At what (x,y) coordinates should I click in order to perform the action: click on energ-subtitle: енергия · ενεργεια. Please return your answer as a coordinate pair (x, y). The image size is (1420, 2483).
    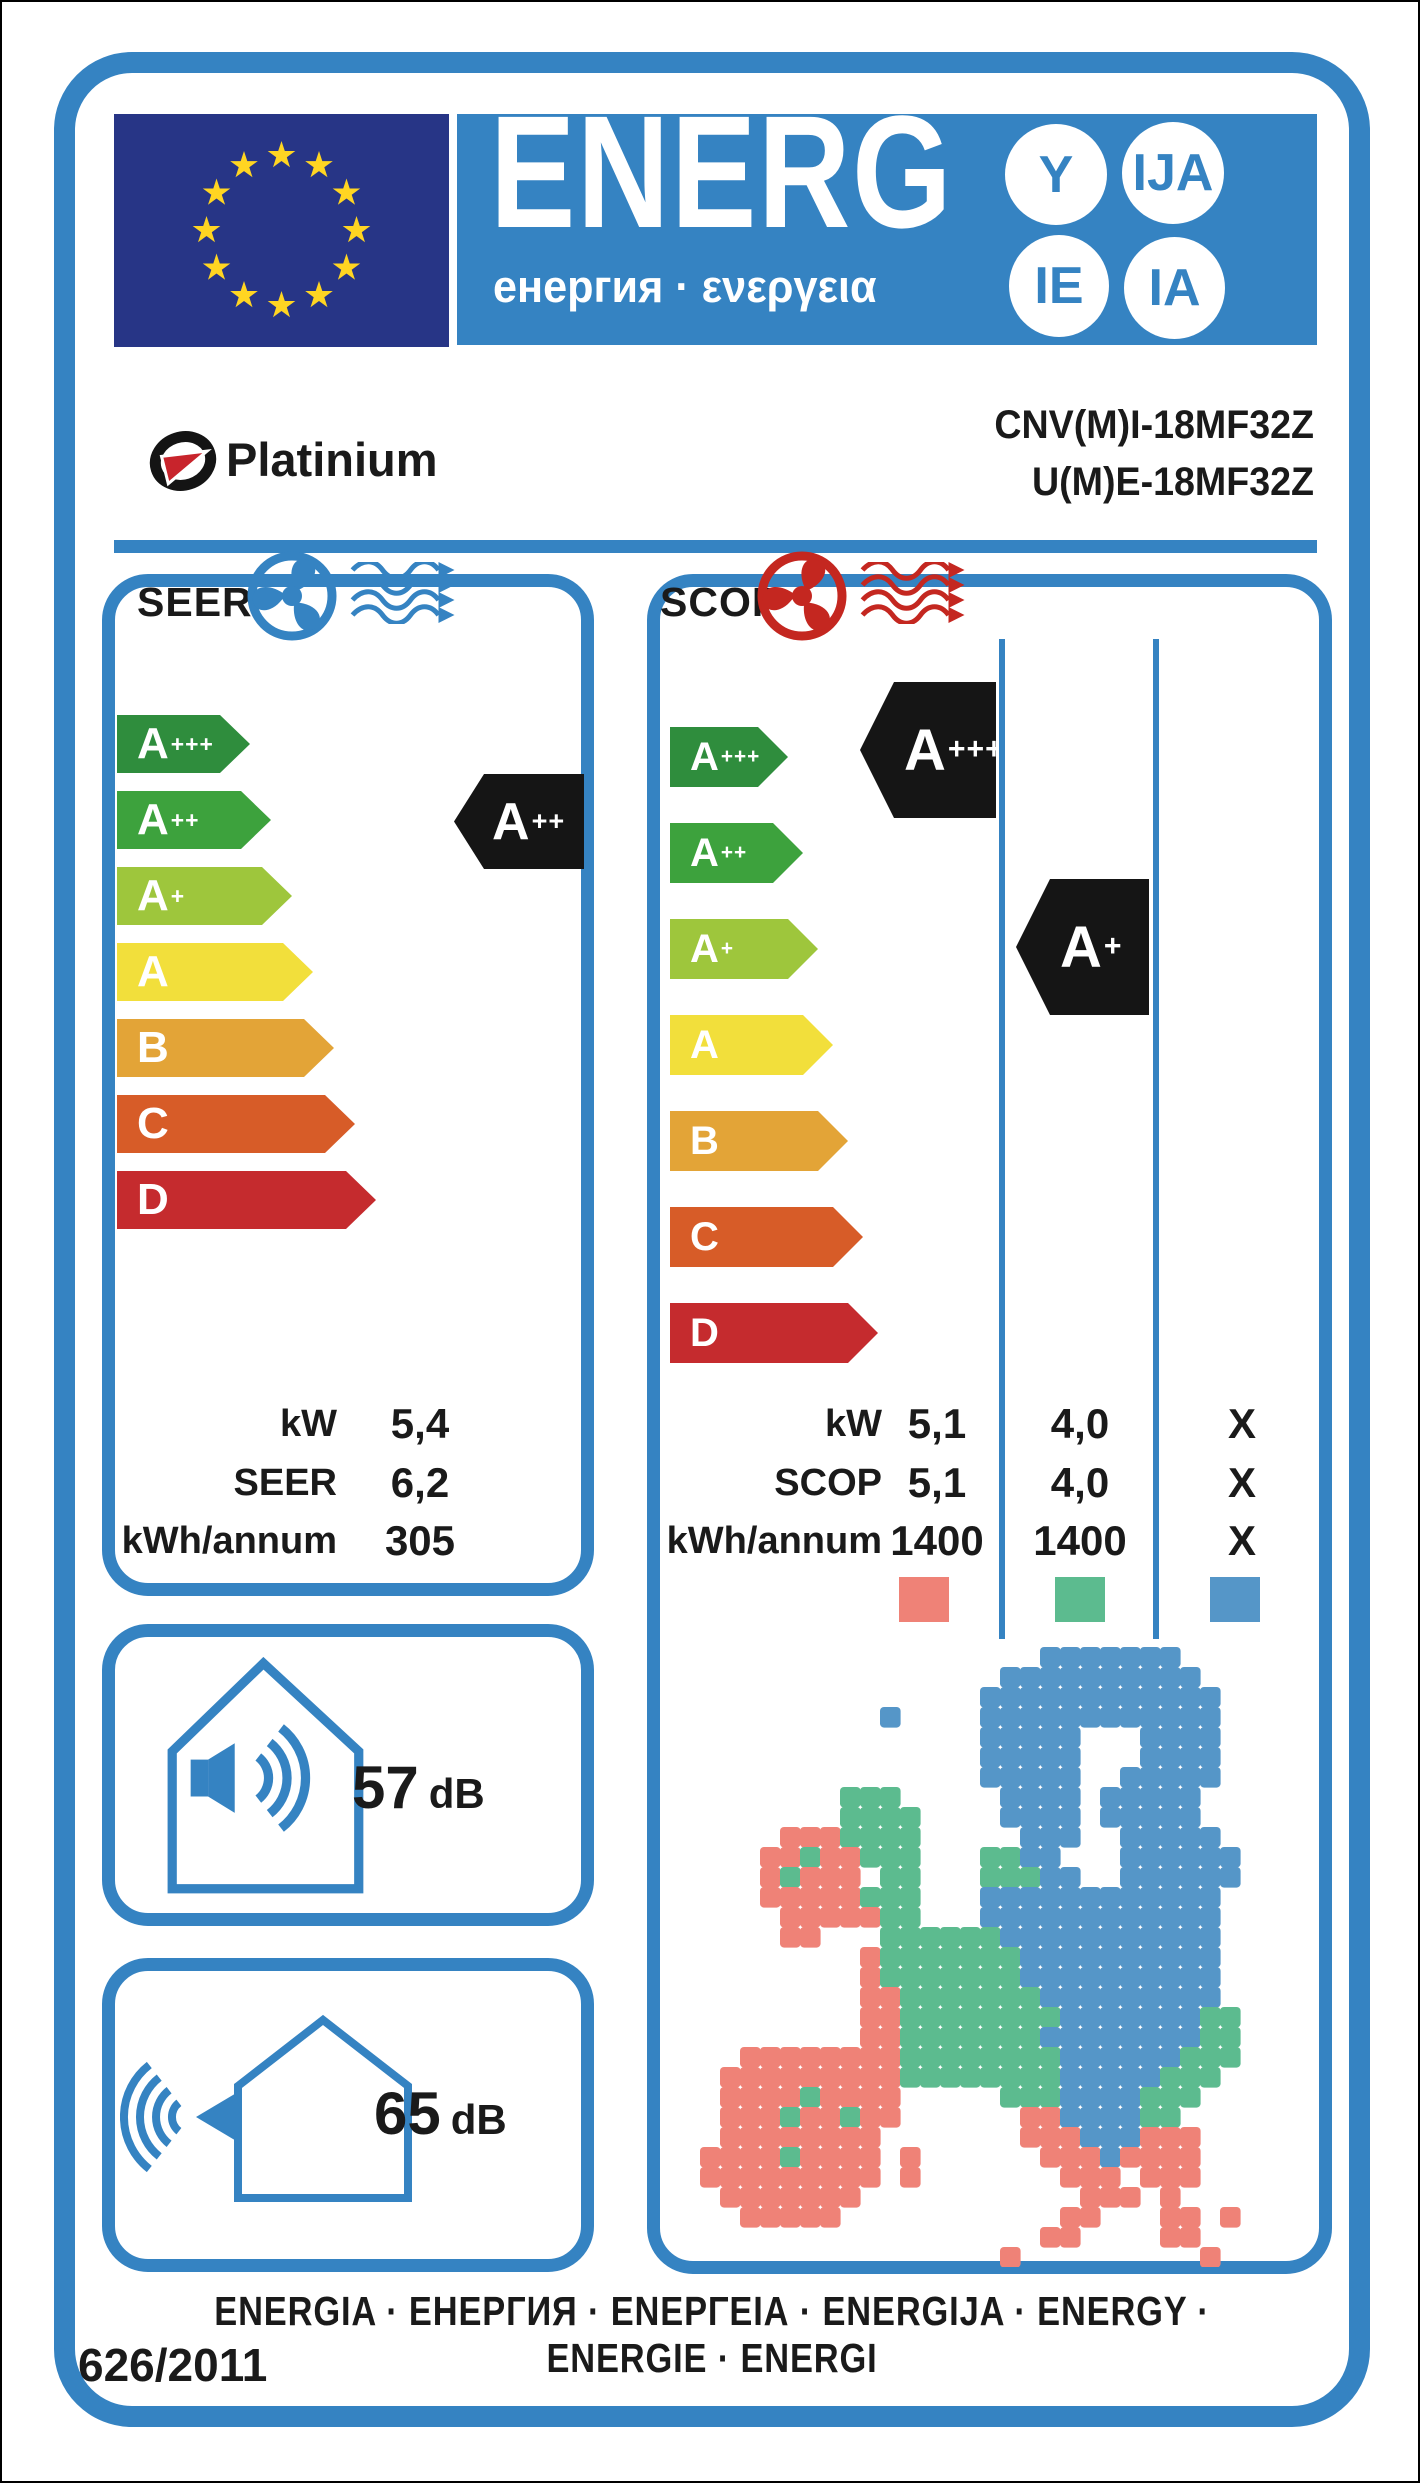
    Looking at the image, I should click on (685, 286).